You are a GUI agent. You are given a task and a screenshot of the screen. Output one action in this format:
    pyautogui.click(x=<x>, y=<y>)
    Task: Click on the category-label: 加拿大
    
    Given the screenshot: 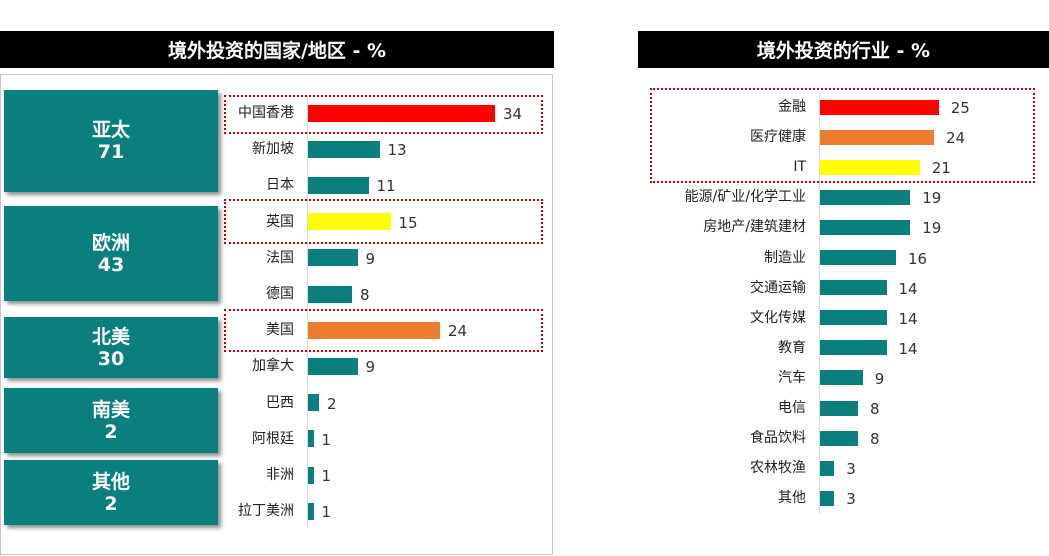 What is the action you would take?
    pyautogui.click(x=273, y=366)
    